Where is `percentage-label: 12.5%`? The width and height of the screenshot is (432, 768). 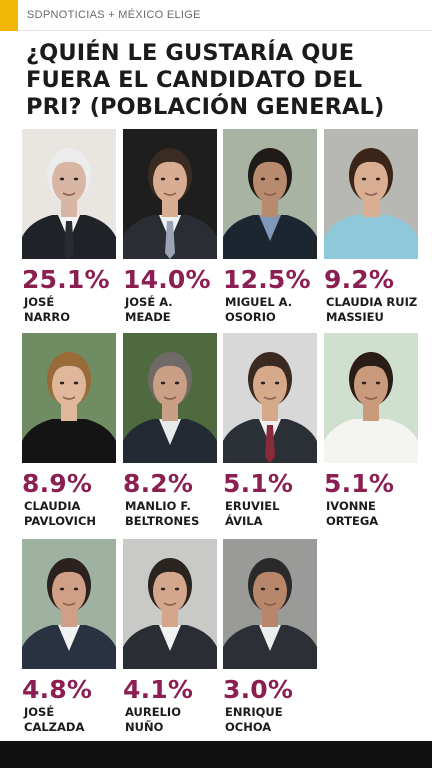
percentage-label: 12.5% is located at coordinates (267, 279).